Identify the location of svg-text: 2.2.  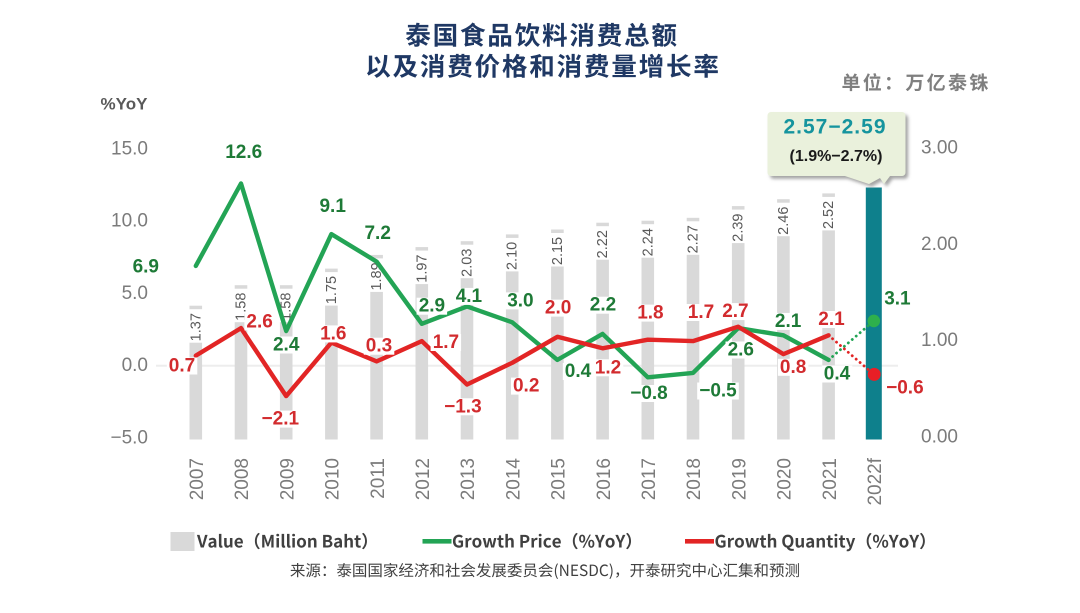
(603, 305).